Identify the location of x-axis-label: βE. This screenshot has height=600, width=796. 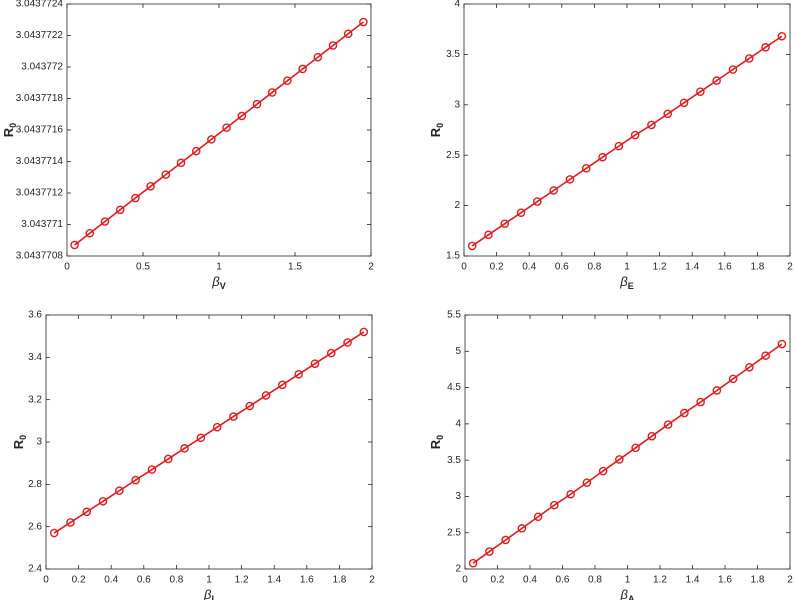
(626, 282).